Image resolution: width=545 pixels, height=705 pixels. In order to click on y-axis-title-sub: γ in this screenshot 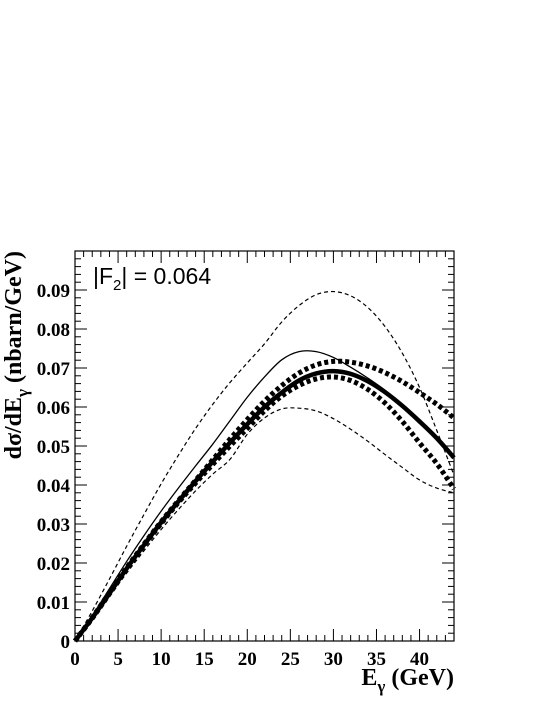, I will do `click(22, 393)`.